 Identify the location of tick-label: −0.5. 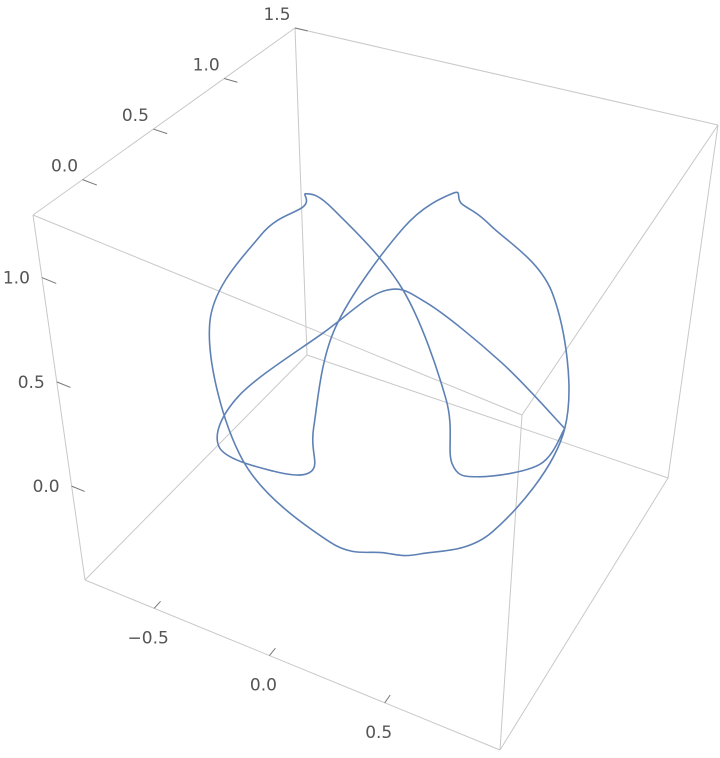
(148, 638).